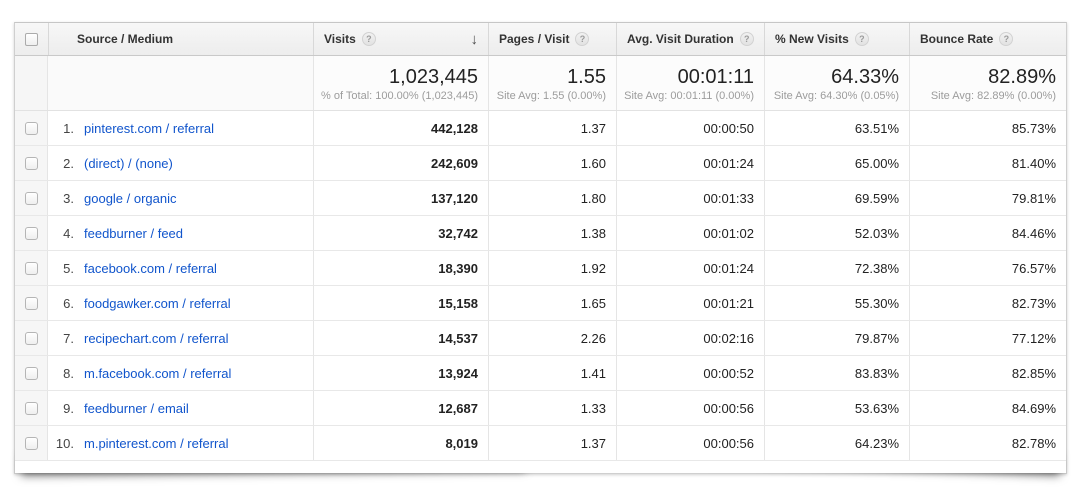  Describe the element at coordinates (552, 163) in the screenshot. I see `pages-per-visit-value: 1.60` at that location.